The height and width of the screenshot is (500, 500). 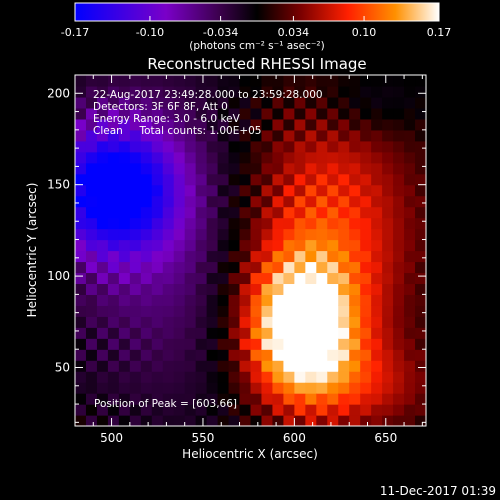 I want to click on colorbar-tick-label: -0.034, so click(x=220, y=32).